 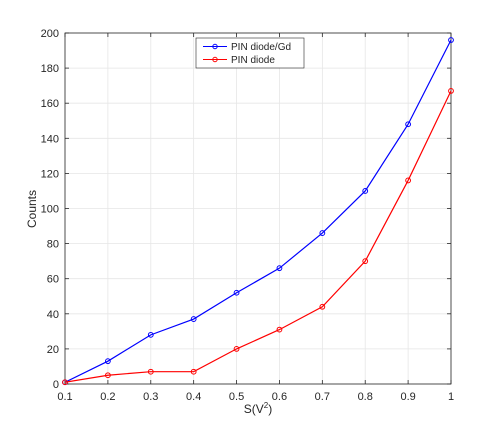 What do you see at coordinates (64, 397) in the screenshot?
I see `x-tick-label: 0.1` at bounding box center [64, 397].